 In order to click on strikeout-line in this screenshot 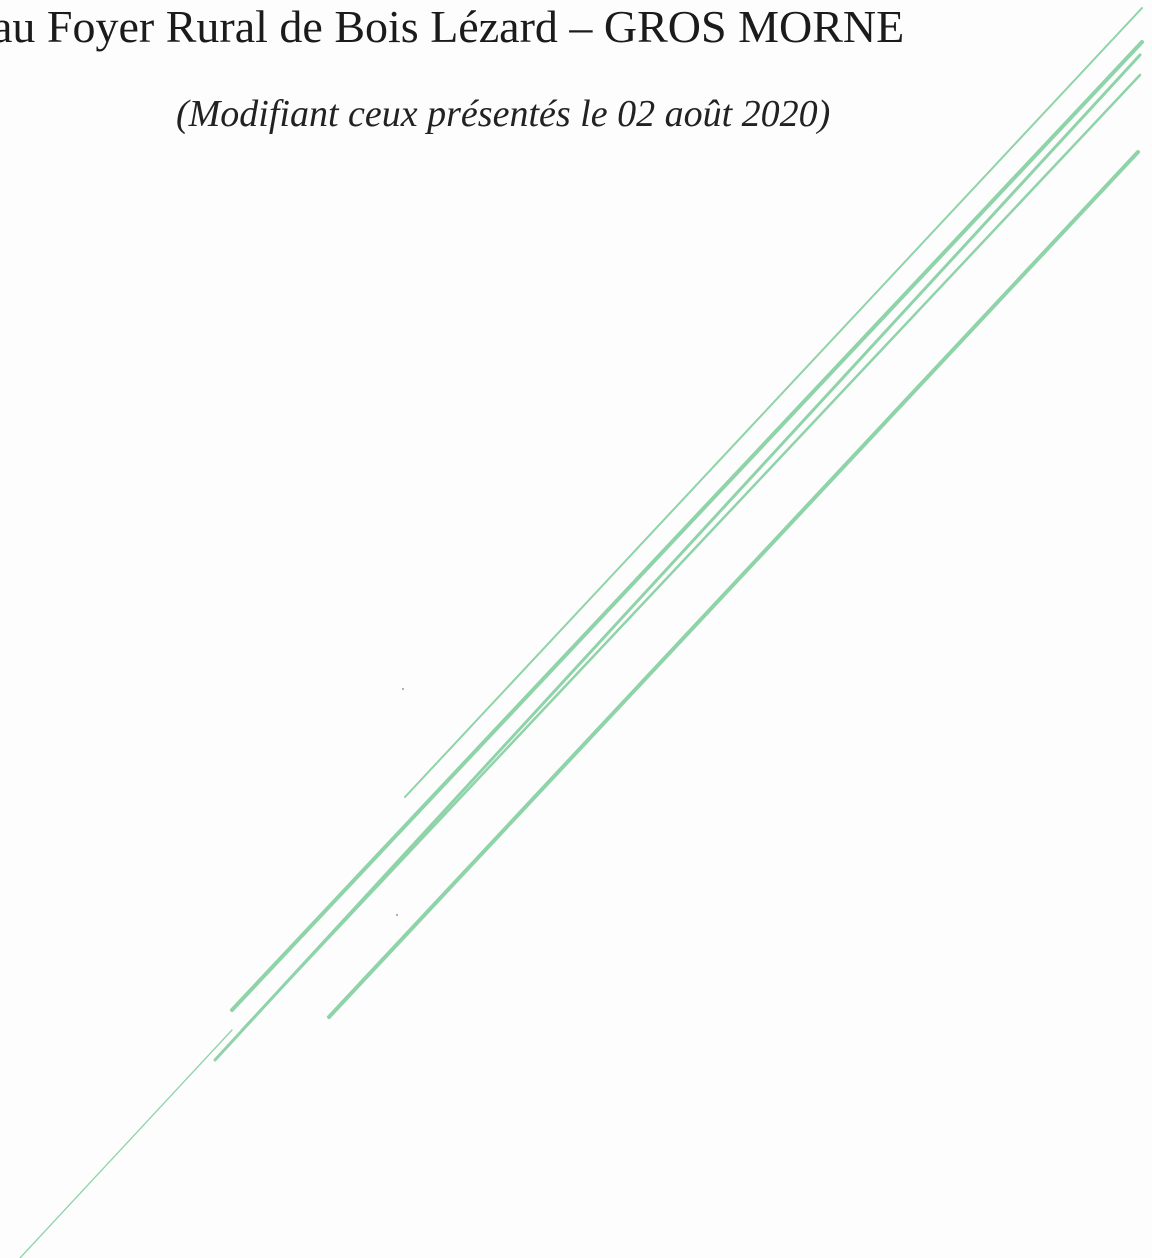, I will do `click(126, 1143)`.